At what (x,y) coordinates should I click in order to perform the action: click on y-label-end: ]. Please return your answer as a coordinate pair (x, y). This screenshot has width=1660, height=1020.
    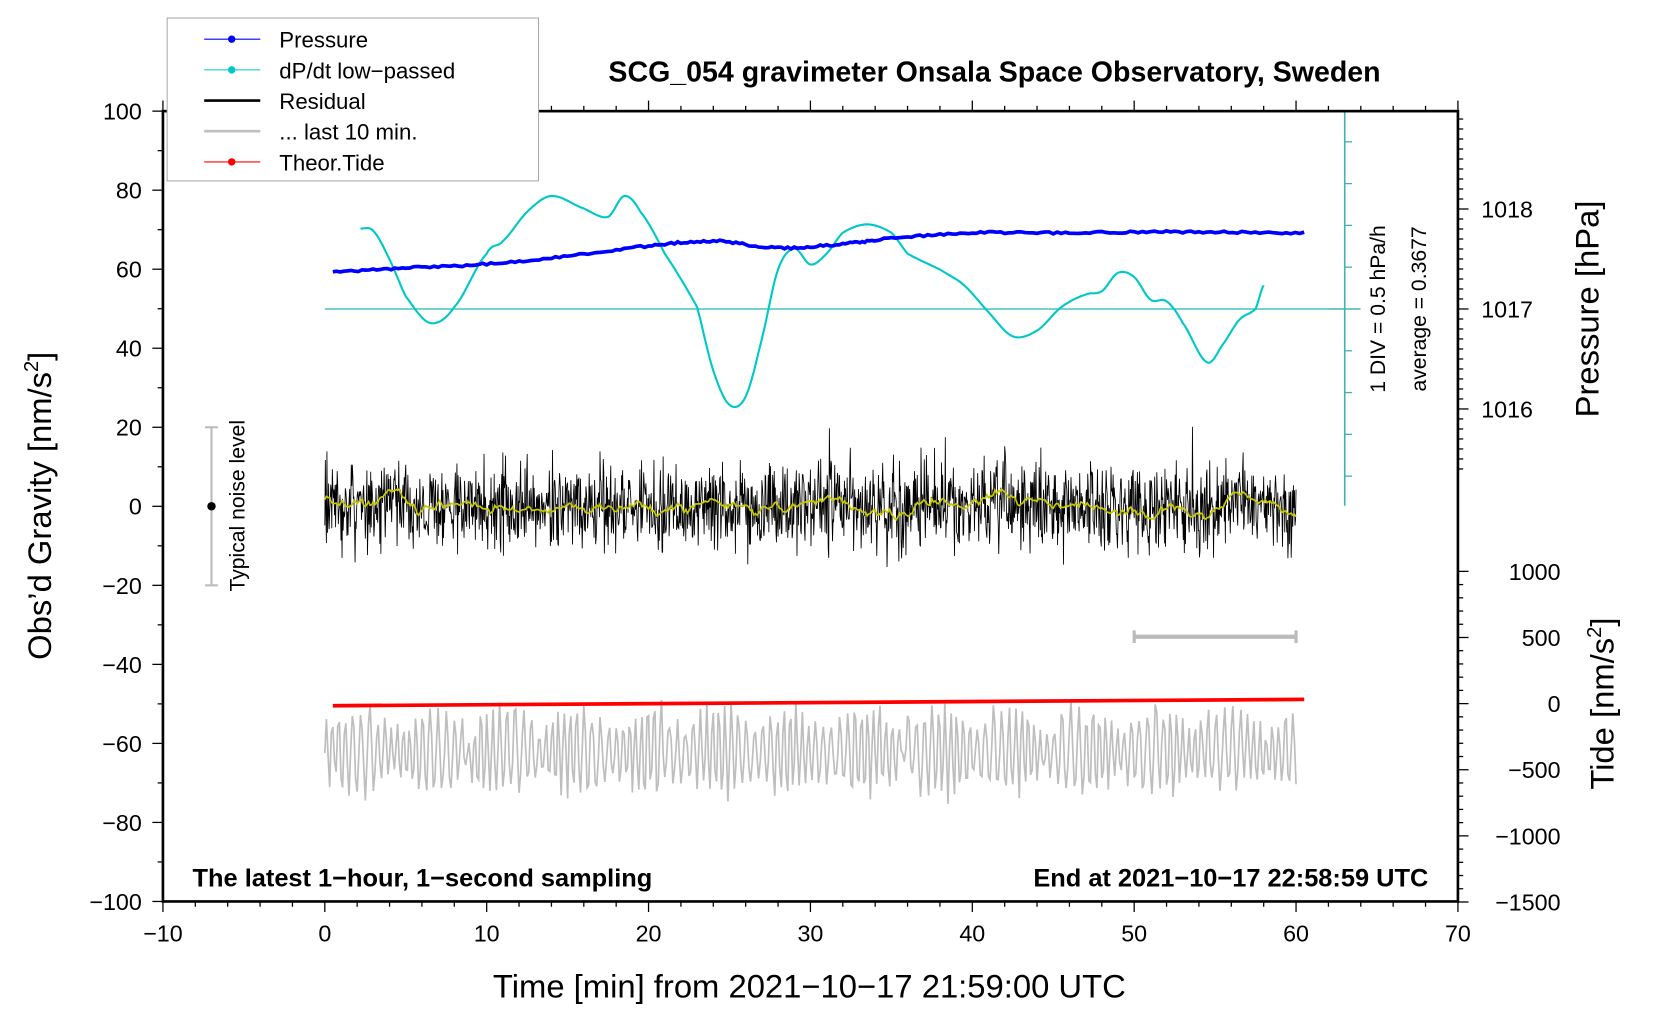
    Looking at the image, I should click on (39, 356).